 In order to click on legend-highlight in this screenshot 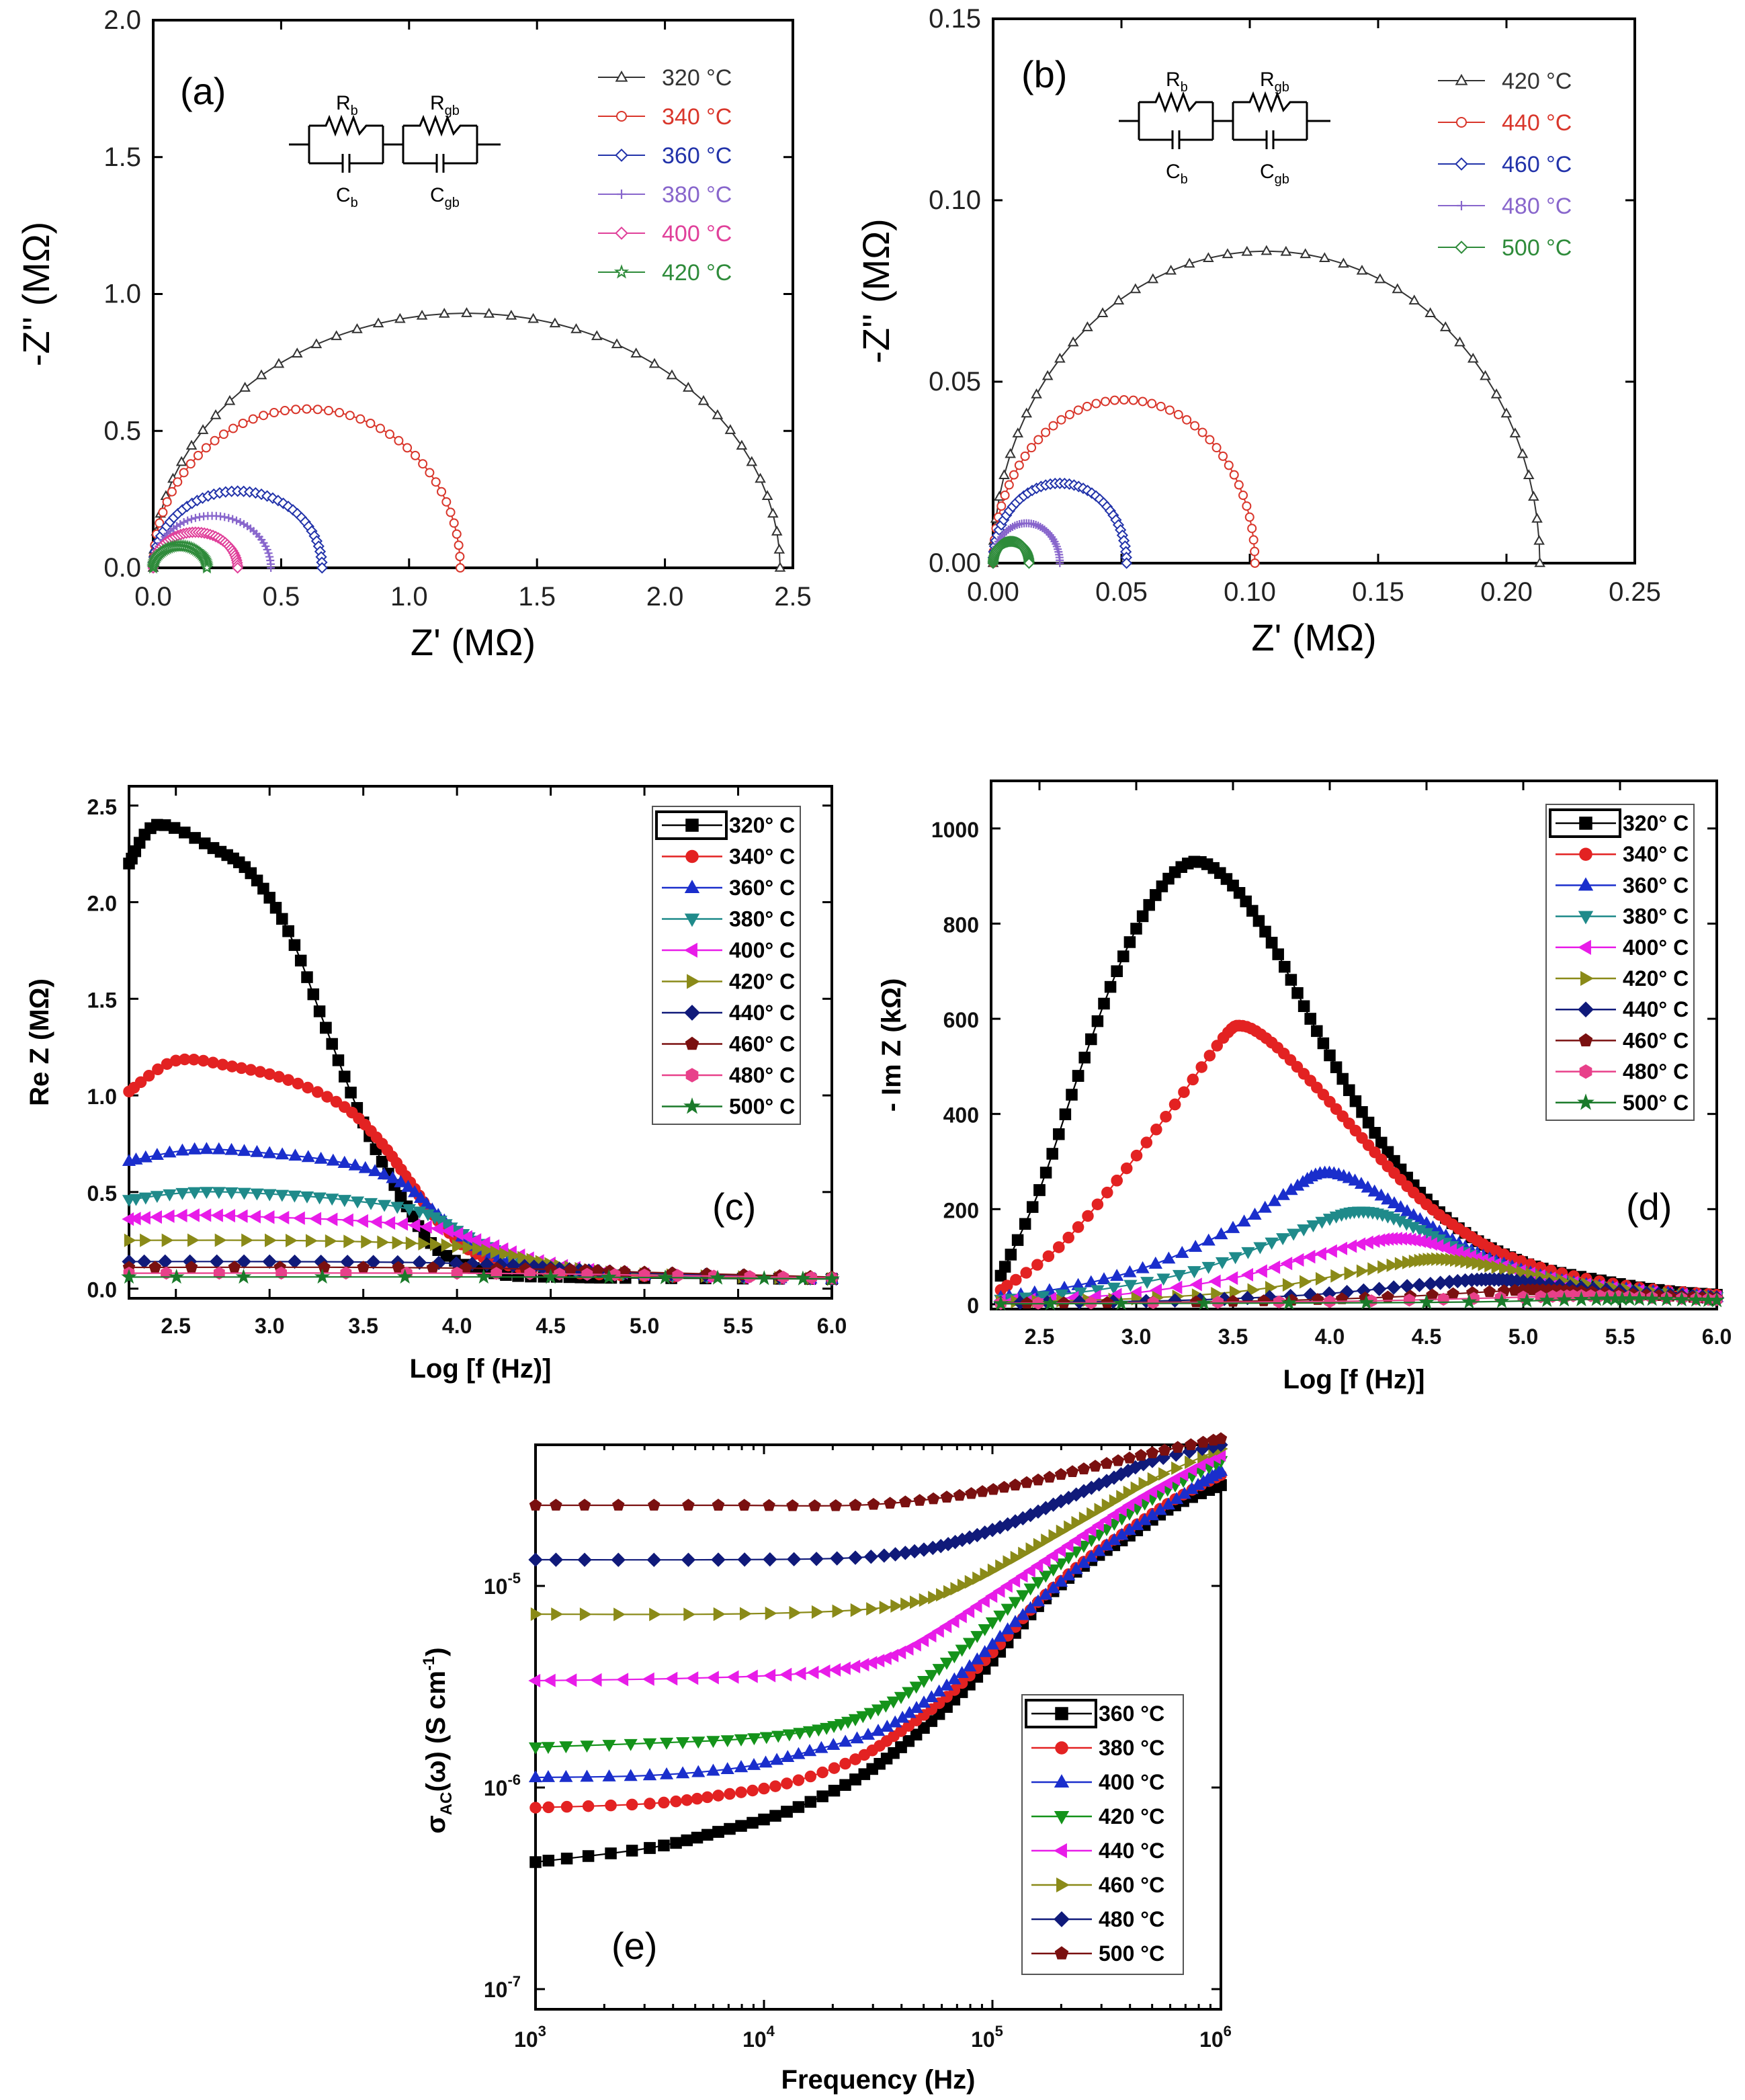, I will do `click(692, 825)`.